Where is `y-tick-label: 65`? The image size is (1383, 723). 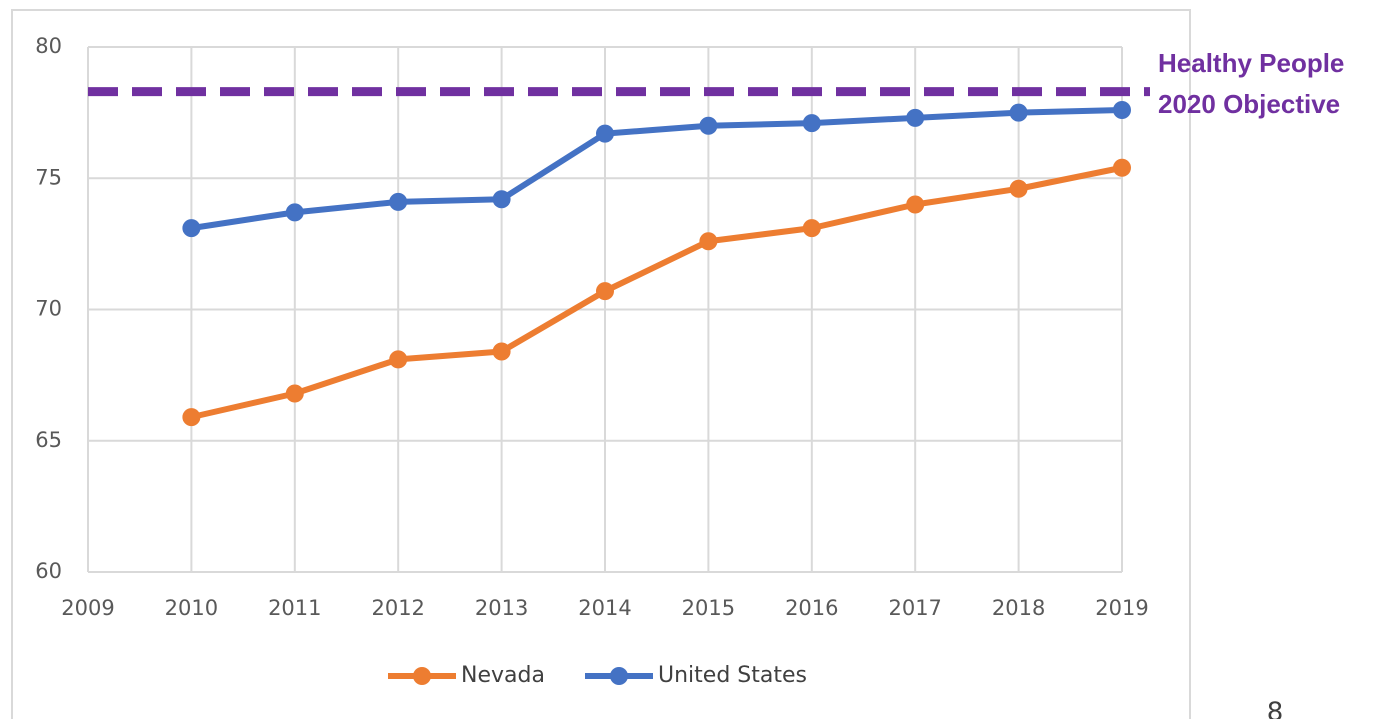
y-tick-label: 65 is located at coordinates (48, 440).